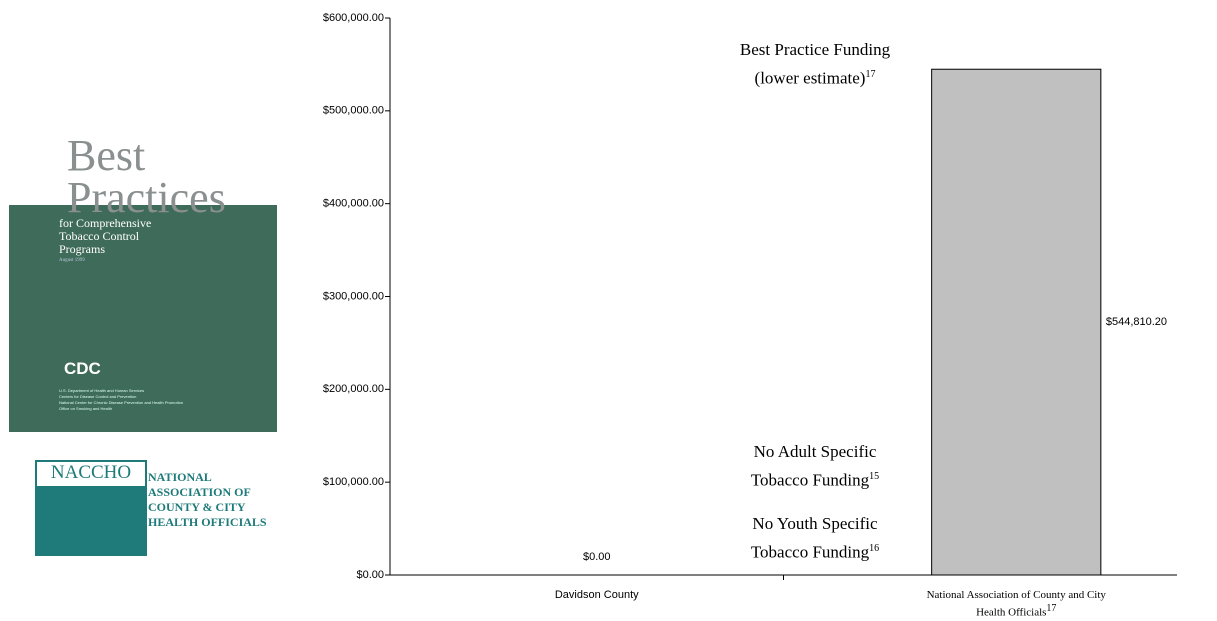 The image size is (1217, 621). I want to click on annotation-line: Best Practice Funding, so click(815, 49).